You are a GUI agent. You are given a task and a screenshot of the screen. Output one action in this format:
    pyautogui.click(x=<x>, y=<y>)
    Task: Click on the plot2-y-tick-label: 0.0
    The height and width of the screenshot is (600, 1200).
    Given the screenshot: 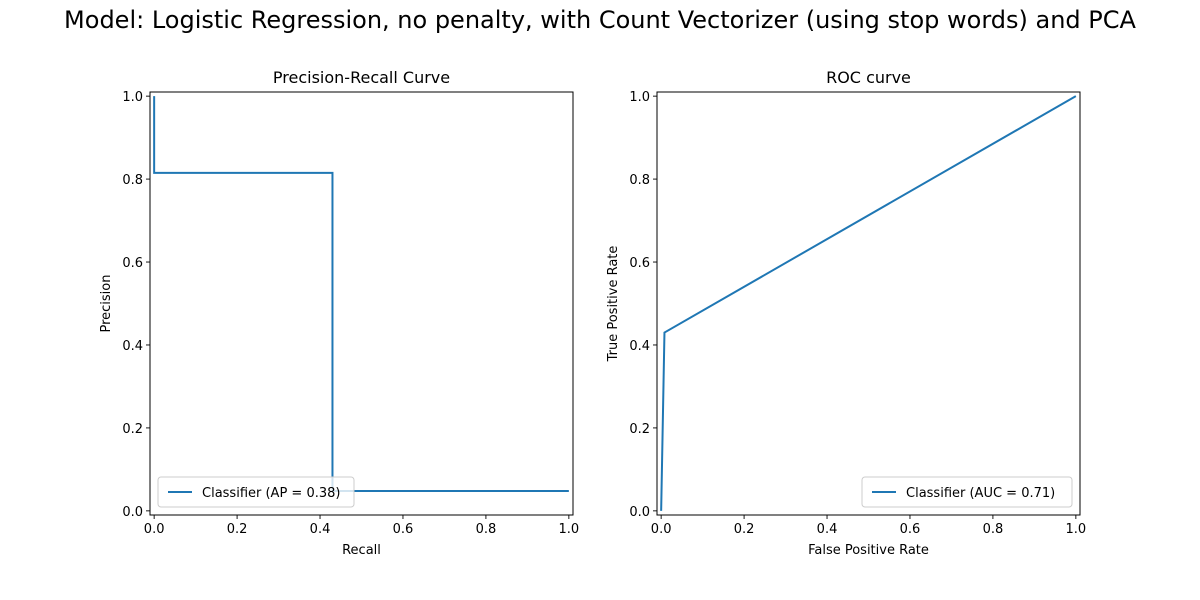 What is the action you would take?
    pyautogui.click(x=639, y=512)
    